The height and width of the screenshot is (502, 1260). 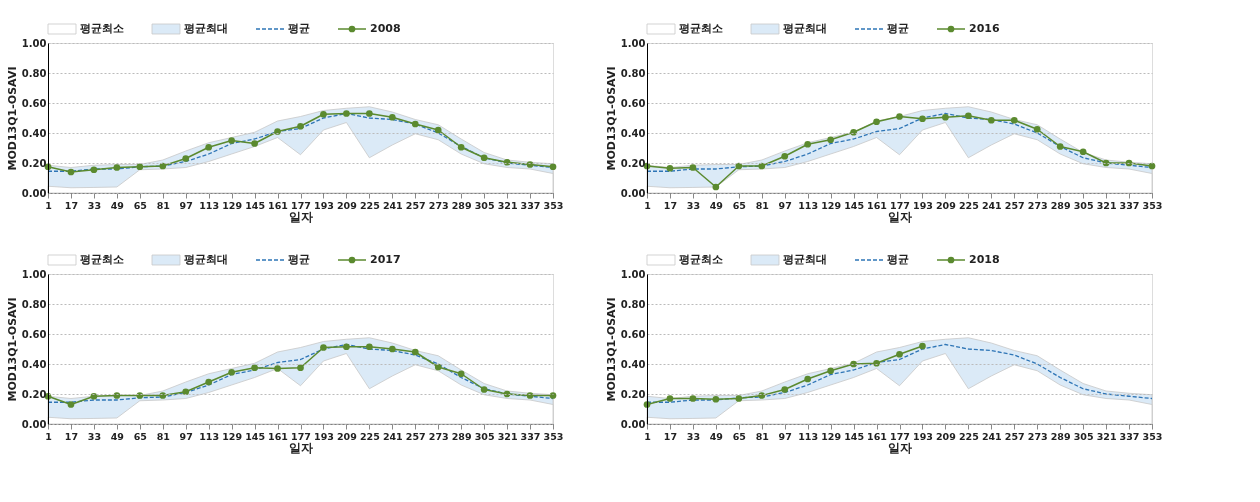 I want to click on legend-label: 2008, so click(x=385, y=28).